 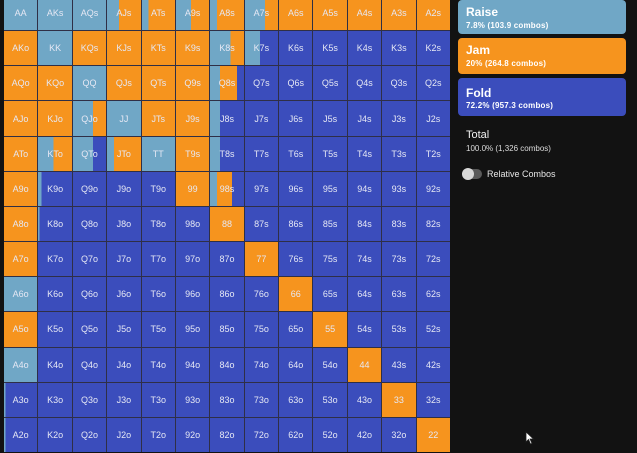 What do you see at coordinates (124, 329) in the screenshot?
I see `hand-cell-J5o: J5o` at bounding box center [124, 329].